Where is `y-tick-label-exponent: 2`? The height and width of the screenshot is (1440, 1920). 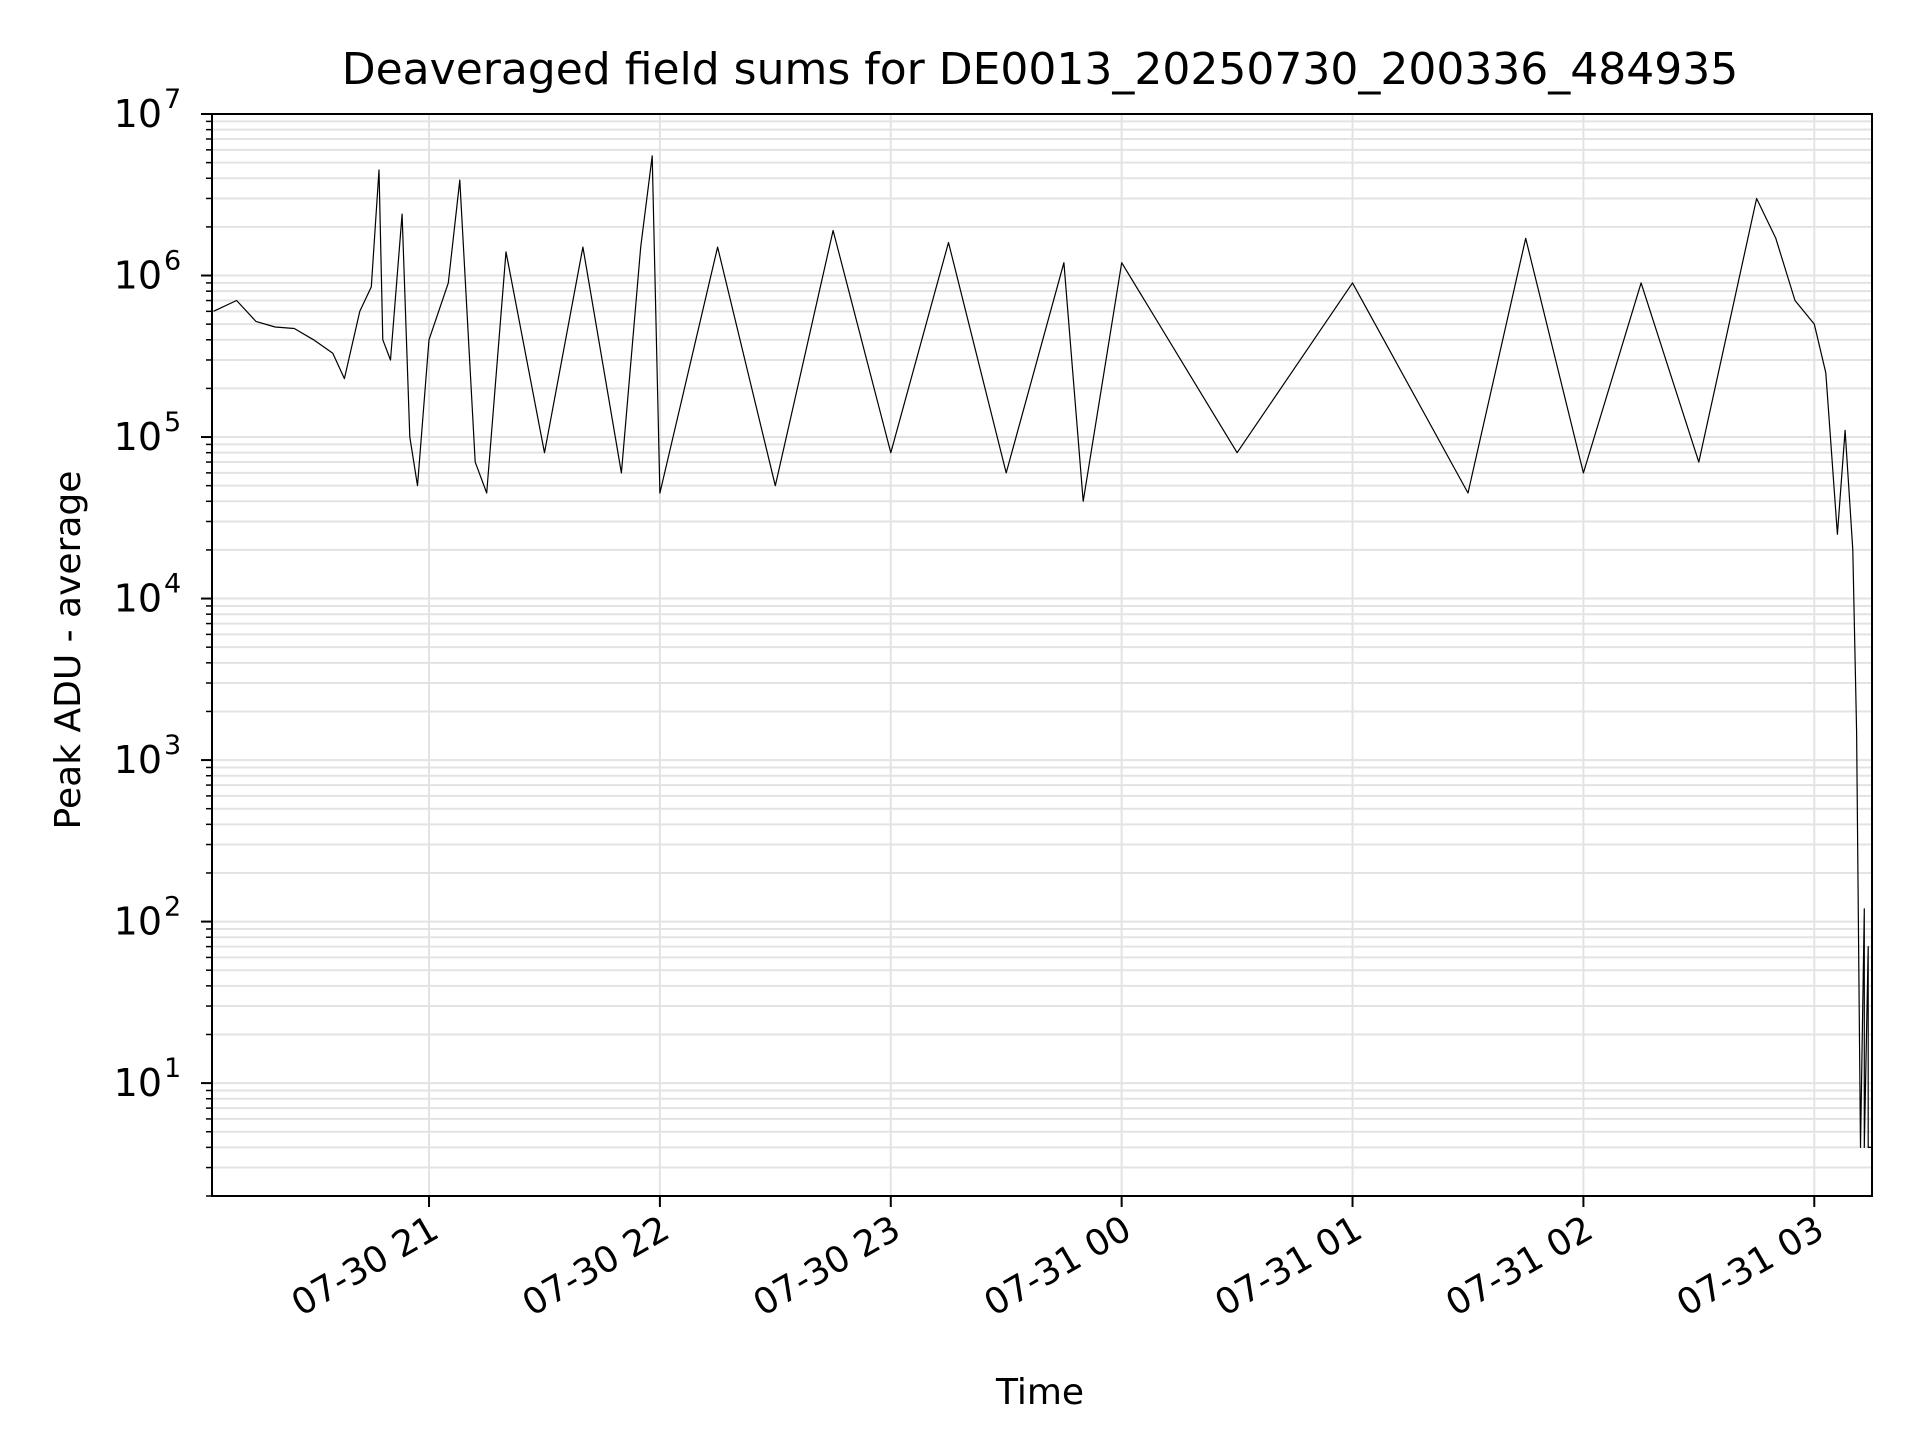 y-tick-label-exponent: 2 is located at coordinates (172, 907).